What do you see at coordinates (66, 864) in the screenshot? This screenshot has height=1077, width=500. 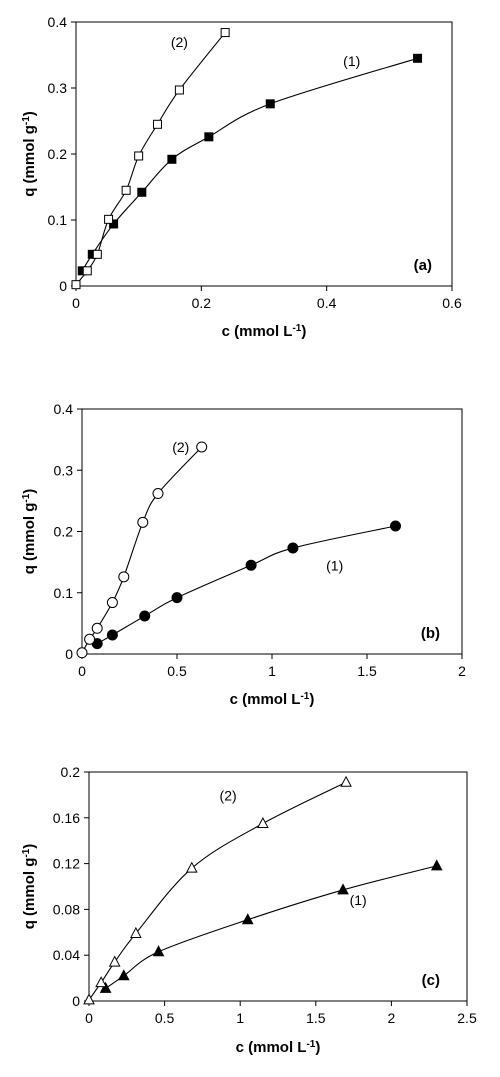 I see `y-tick-label: 0.12` at bounding box center [66, 864].